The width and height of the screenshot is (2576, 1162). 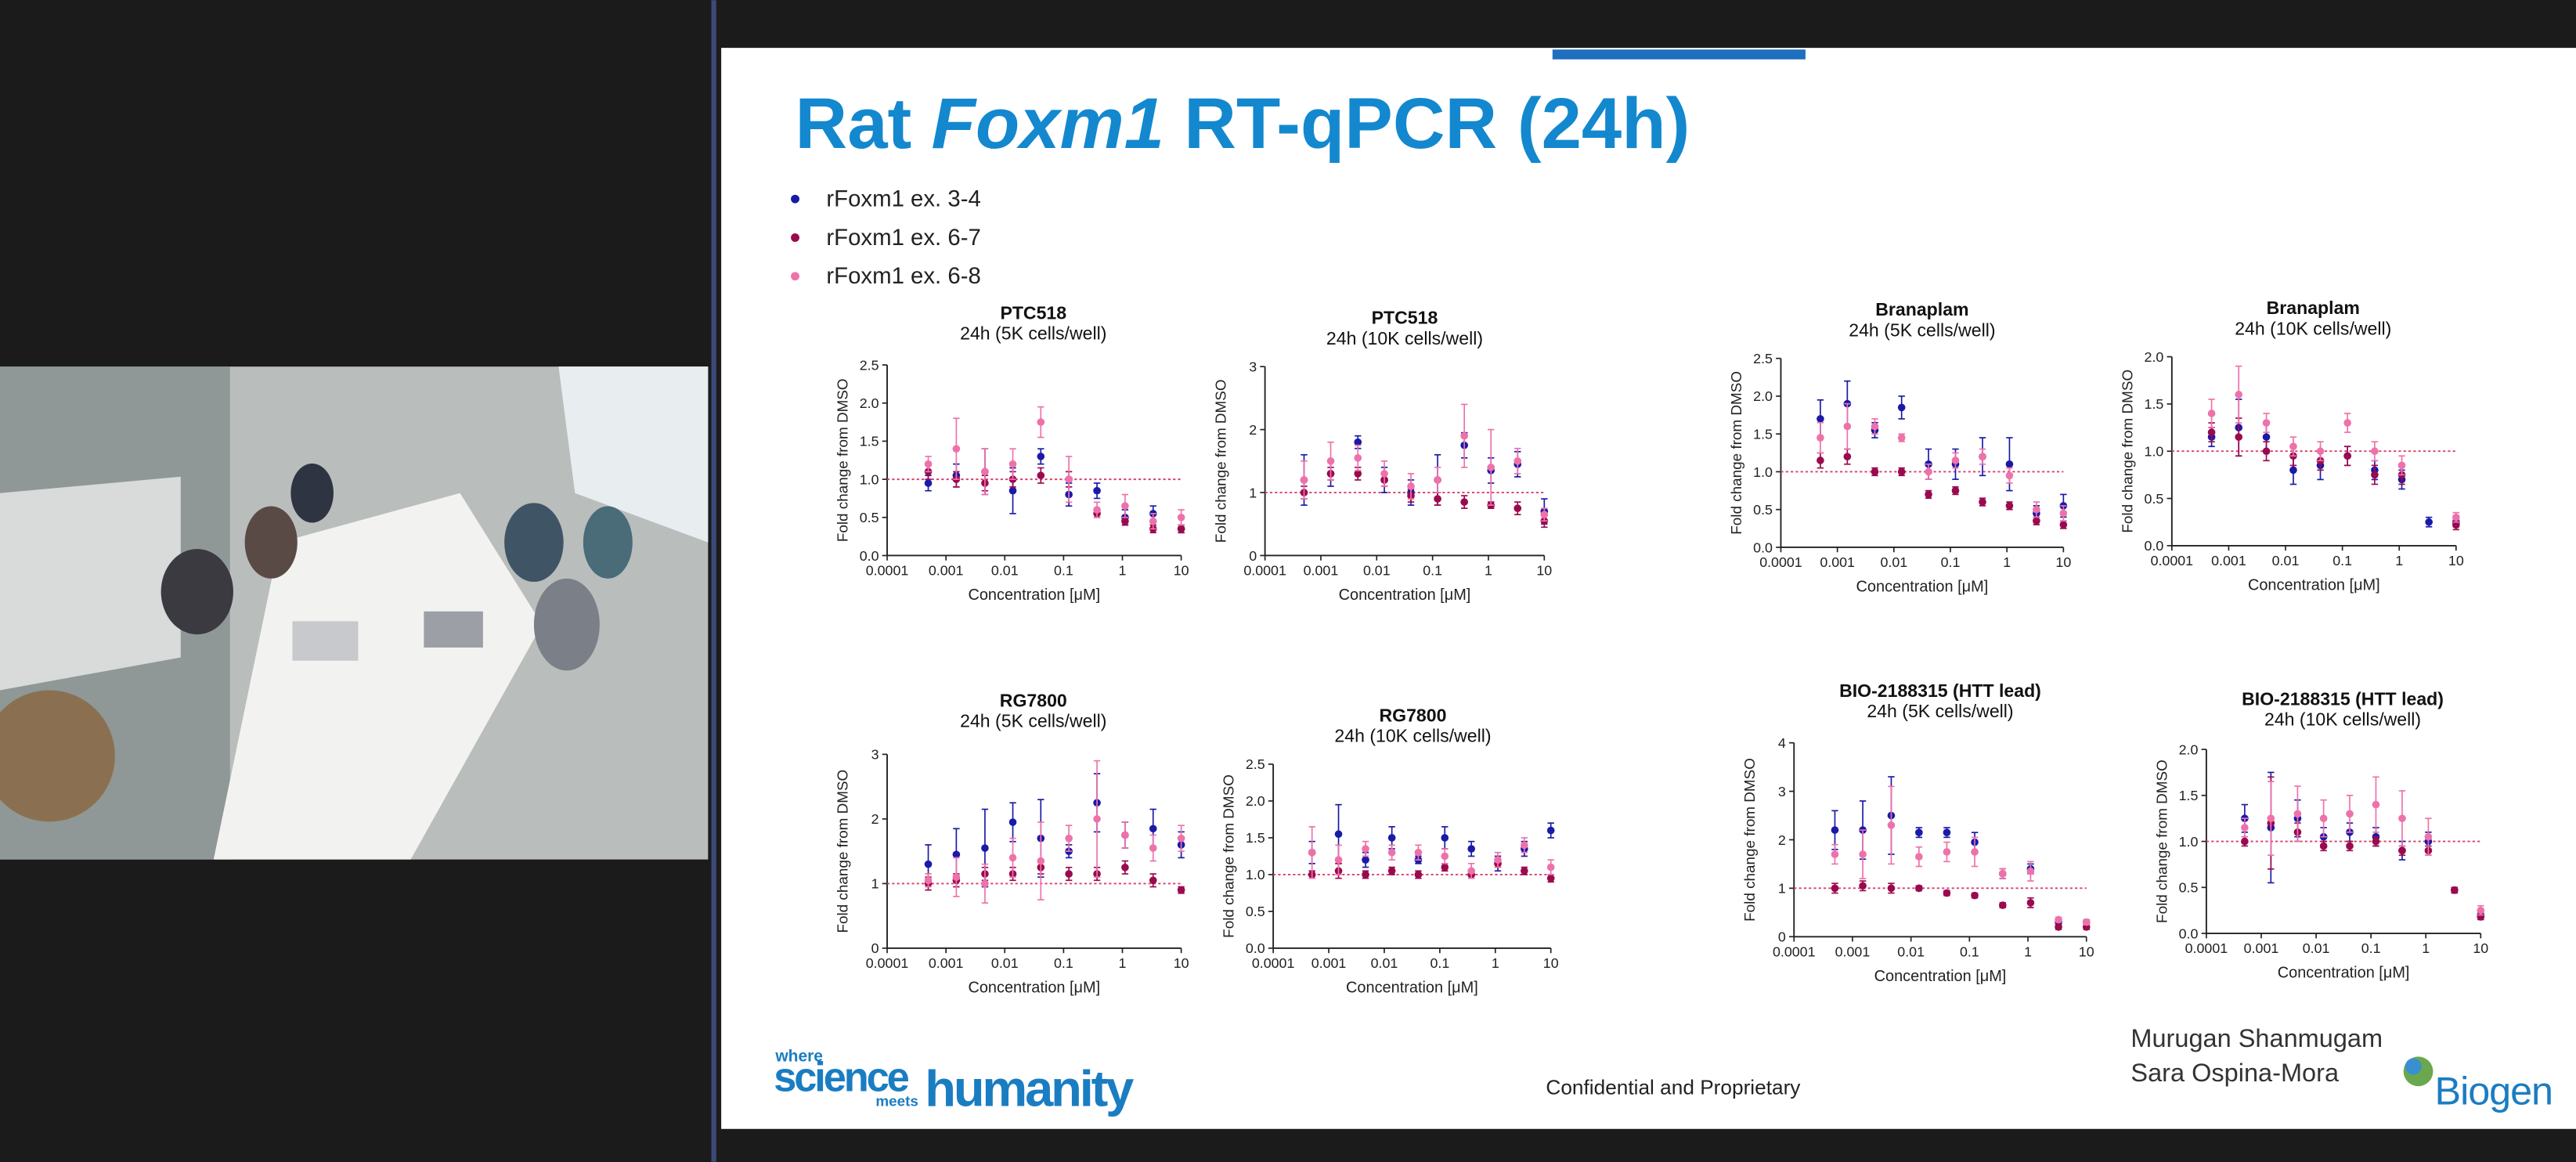 What do you see at coordinates (1412, 715) in the screenshot?
I see `chart-title: RG7800` at bounding box center [1412, 715].